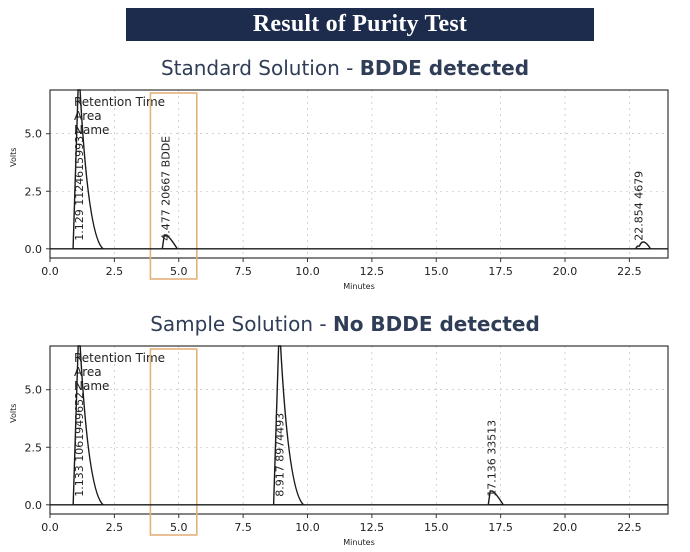 The width and height of the screenshot is (690, 552). What do you see at coordinates (436, 324) in the screenshot?
I see `sample-title-suffix: No BDDE detected` at bounding box center [436, 324].